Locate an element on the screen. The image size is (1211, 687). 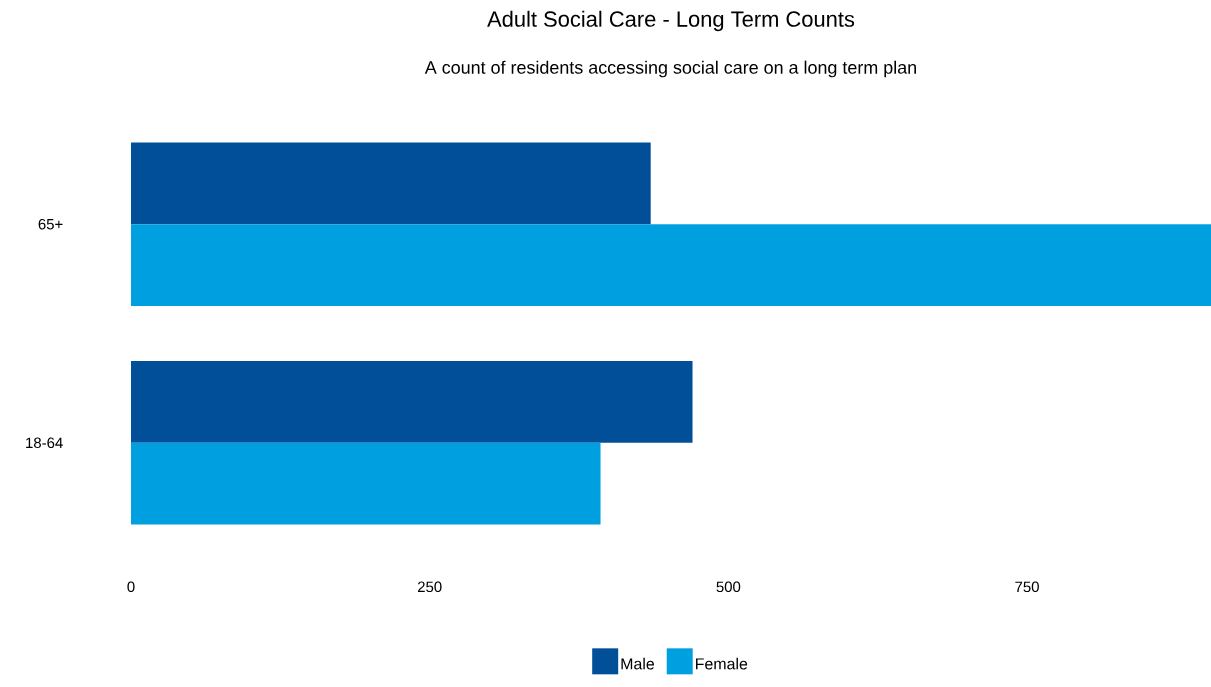
chart-title: Adult Social Care - Long Term Counts is located at coordinates (671, 21).